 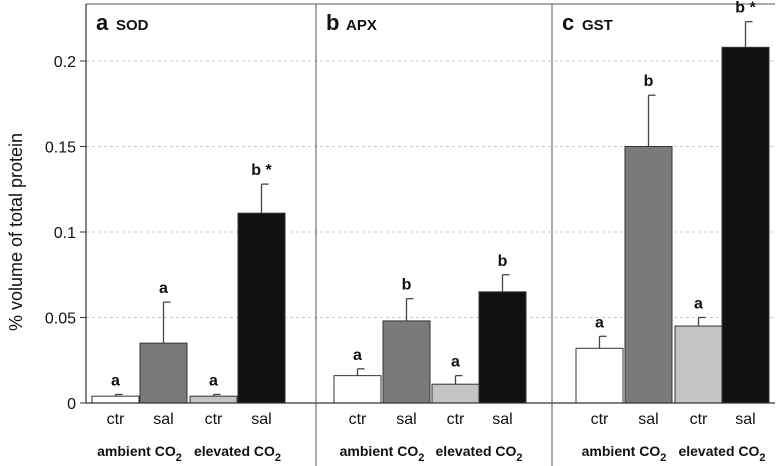 What do you see at coordinates (60, 319) in the screenshot?
I see `y-tick-label: 0.05` at bounding box center [60, 319].